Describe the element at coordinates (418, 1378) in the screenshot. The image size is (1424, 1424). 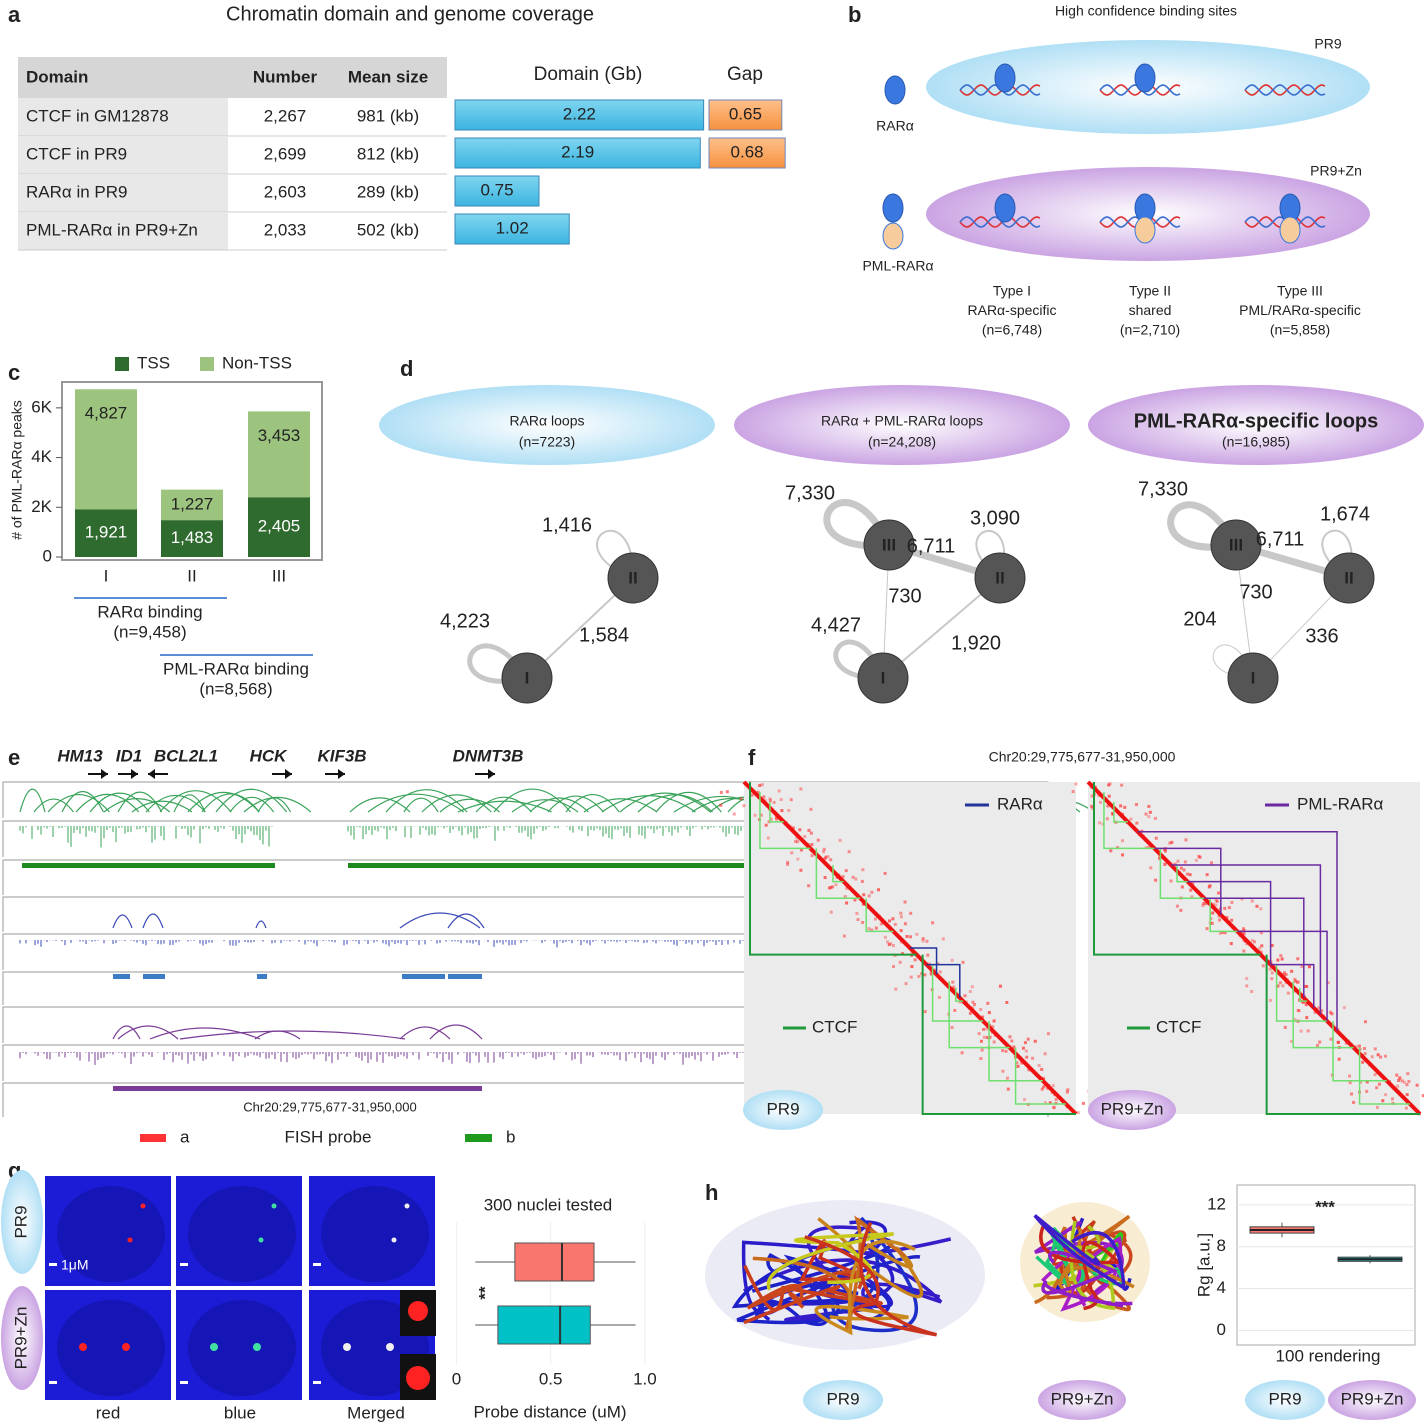
I see `inset-dot` at that location.